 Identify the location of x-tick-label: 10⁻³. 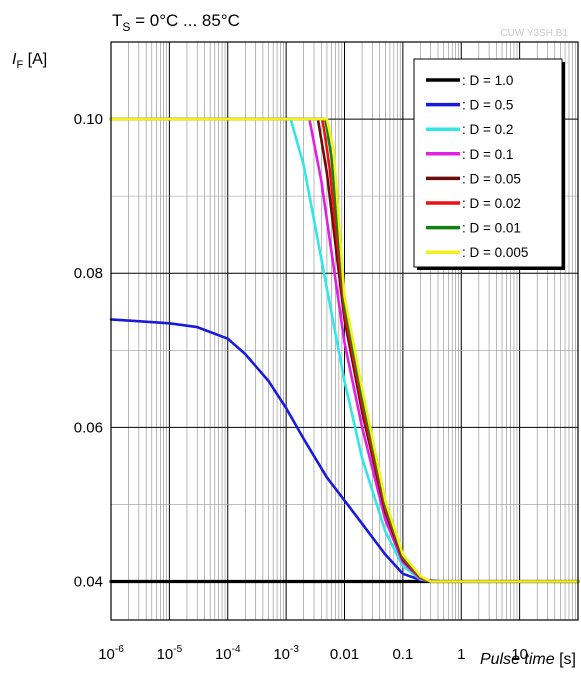
(286, 653).